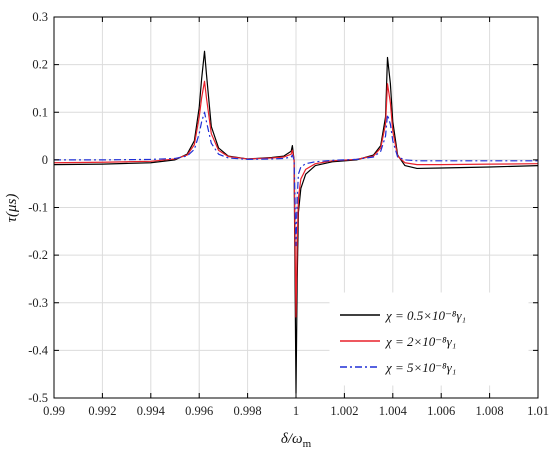 The height and width of the screenshot is (454, 550). I want to click on y-tick-label: 0, so click(45, 160).